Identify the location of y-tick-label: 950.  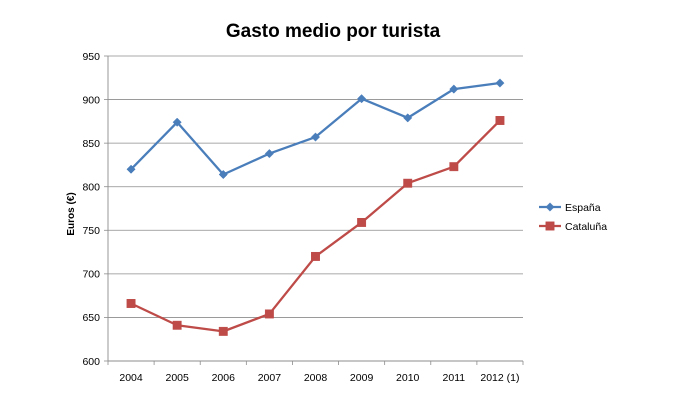
(91, 57).